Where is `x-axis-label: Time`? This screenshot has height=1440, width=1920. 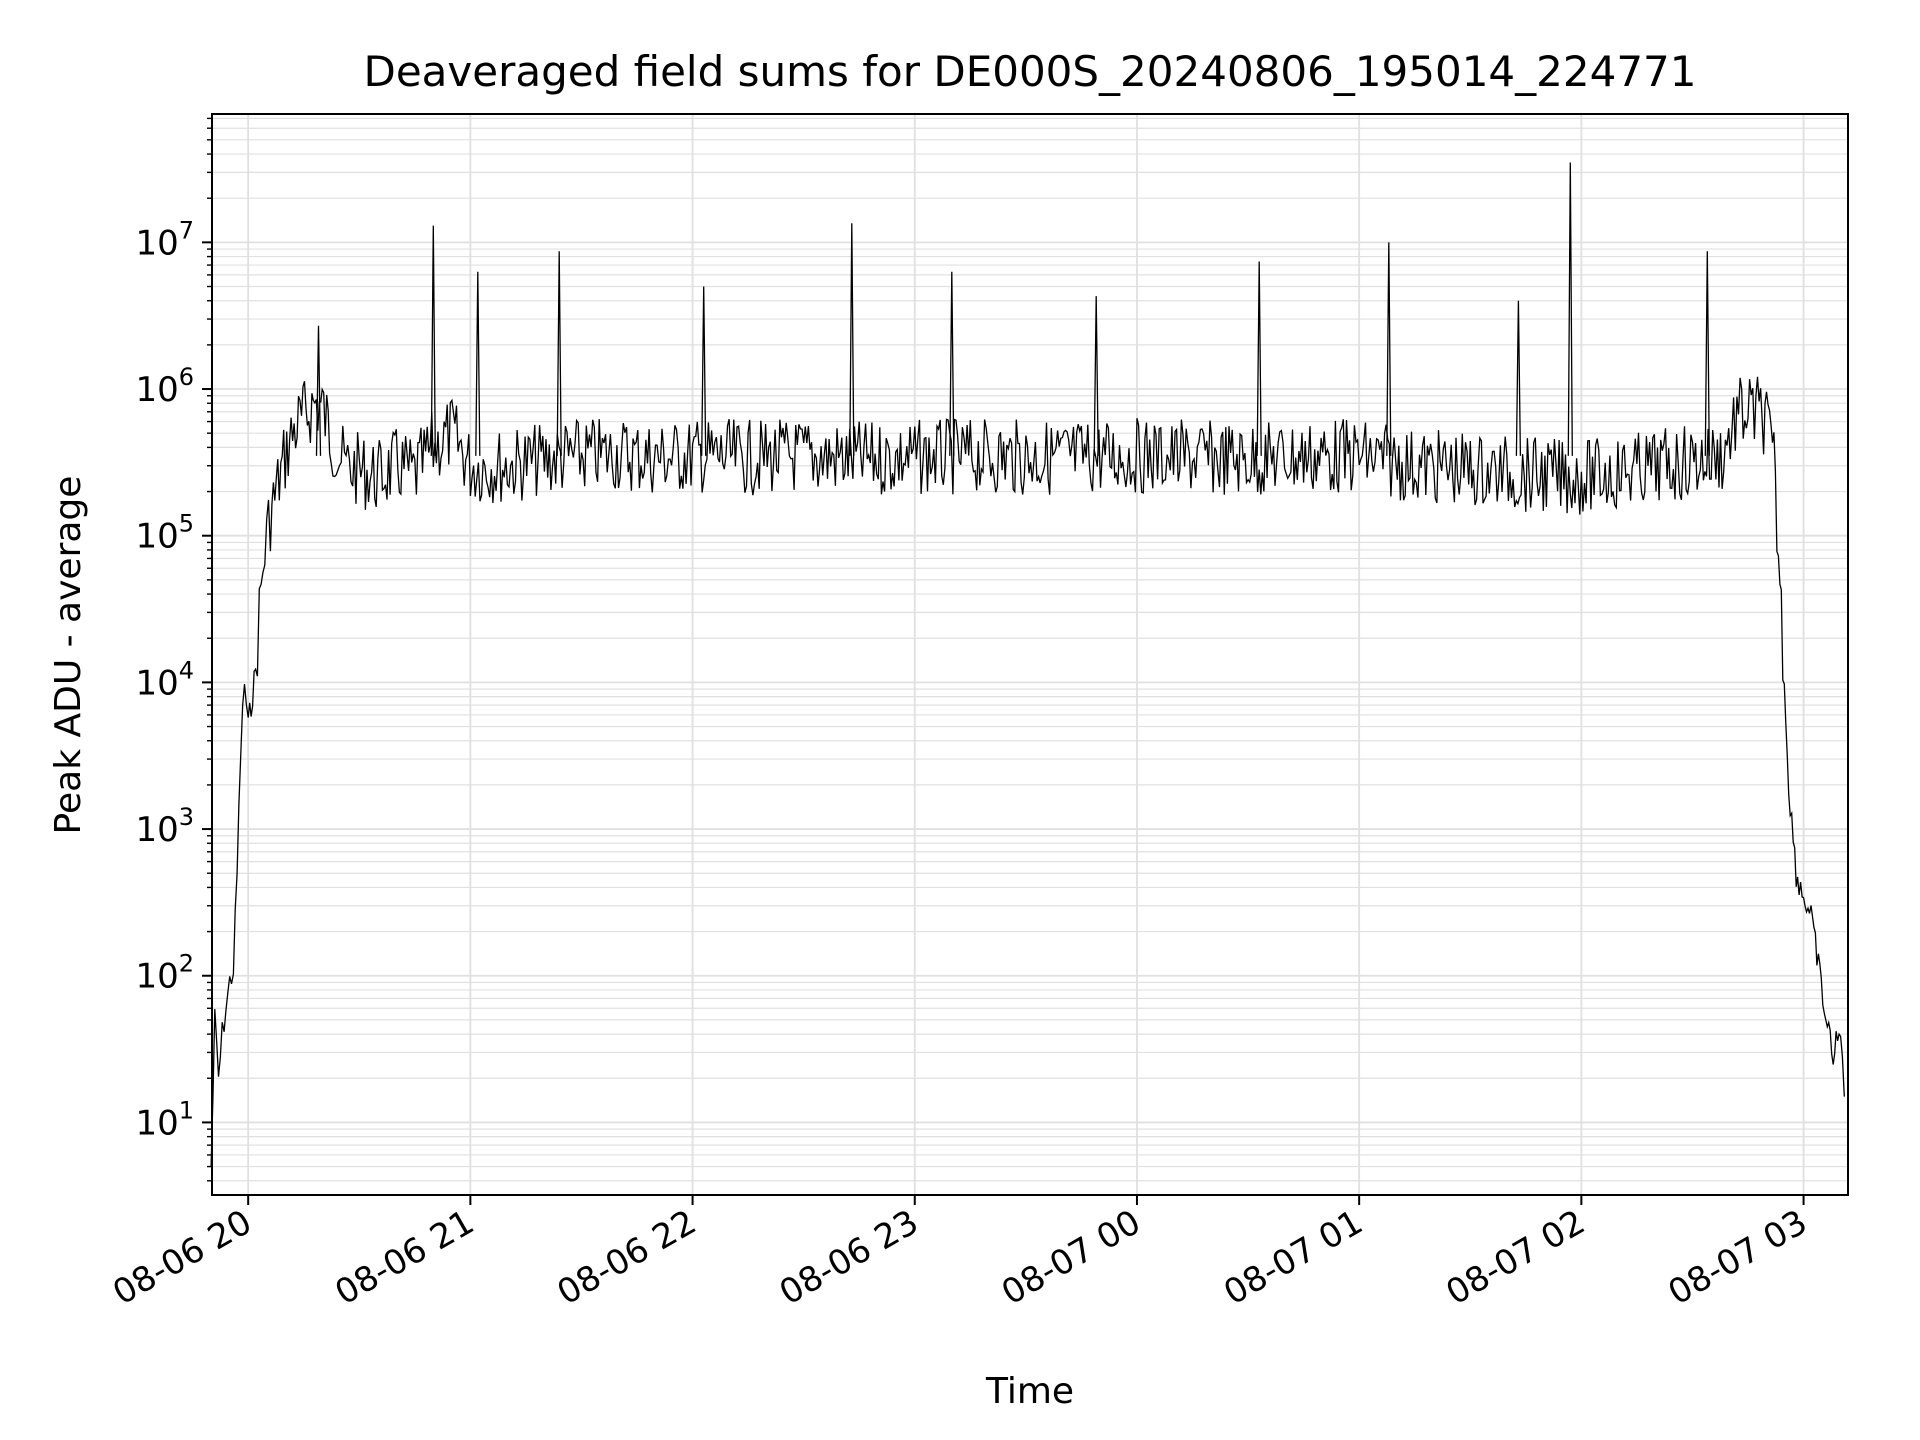
x-axis-label: Time is located at coordinates (1029, 1391).